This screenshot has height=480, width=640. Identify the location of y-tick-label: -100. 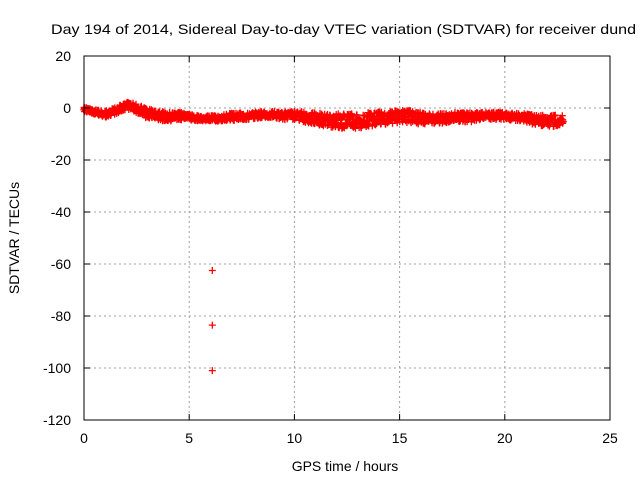
(57, 368).